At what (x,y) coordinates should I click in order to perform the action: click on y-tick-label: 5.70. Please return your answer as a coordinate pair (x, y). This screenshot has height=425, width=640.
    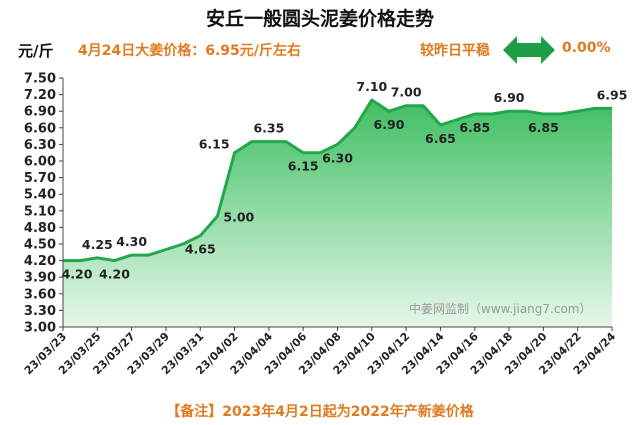
    Looking at the image, I should click on (40, 178).